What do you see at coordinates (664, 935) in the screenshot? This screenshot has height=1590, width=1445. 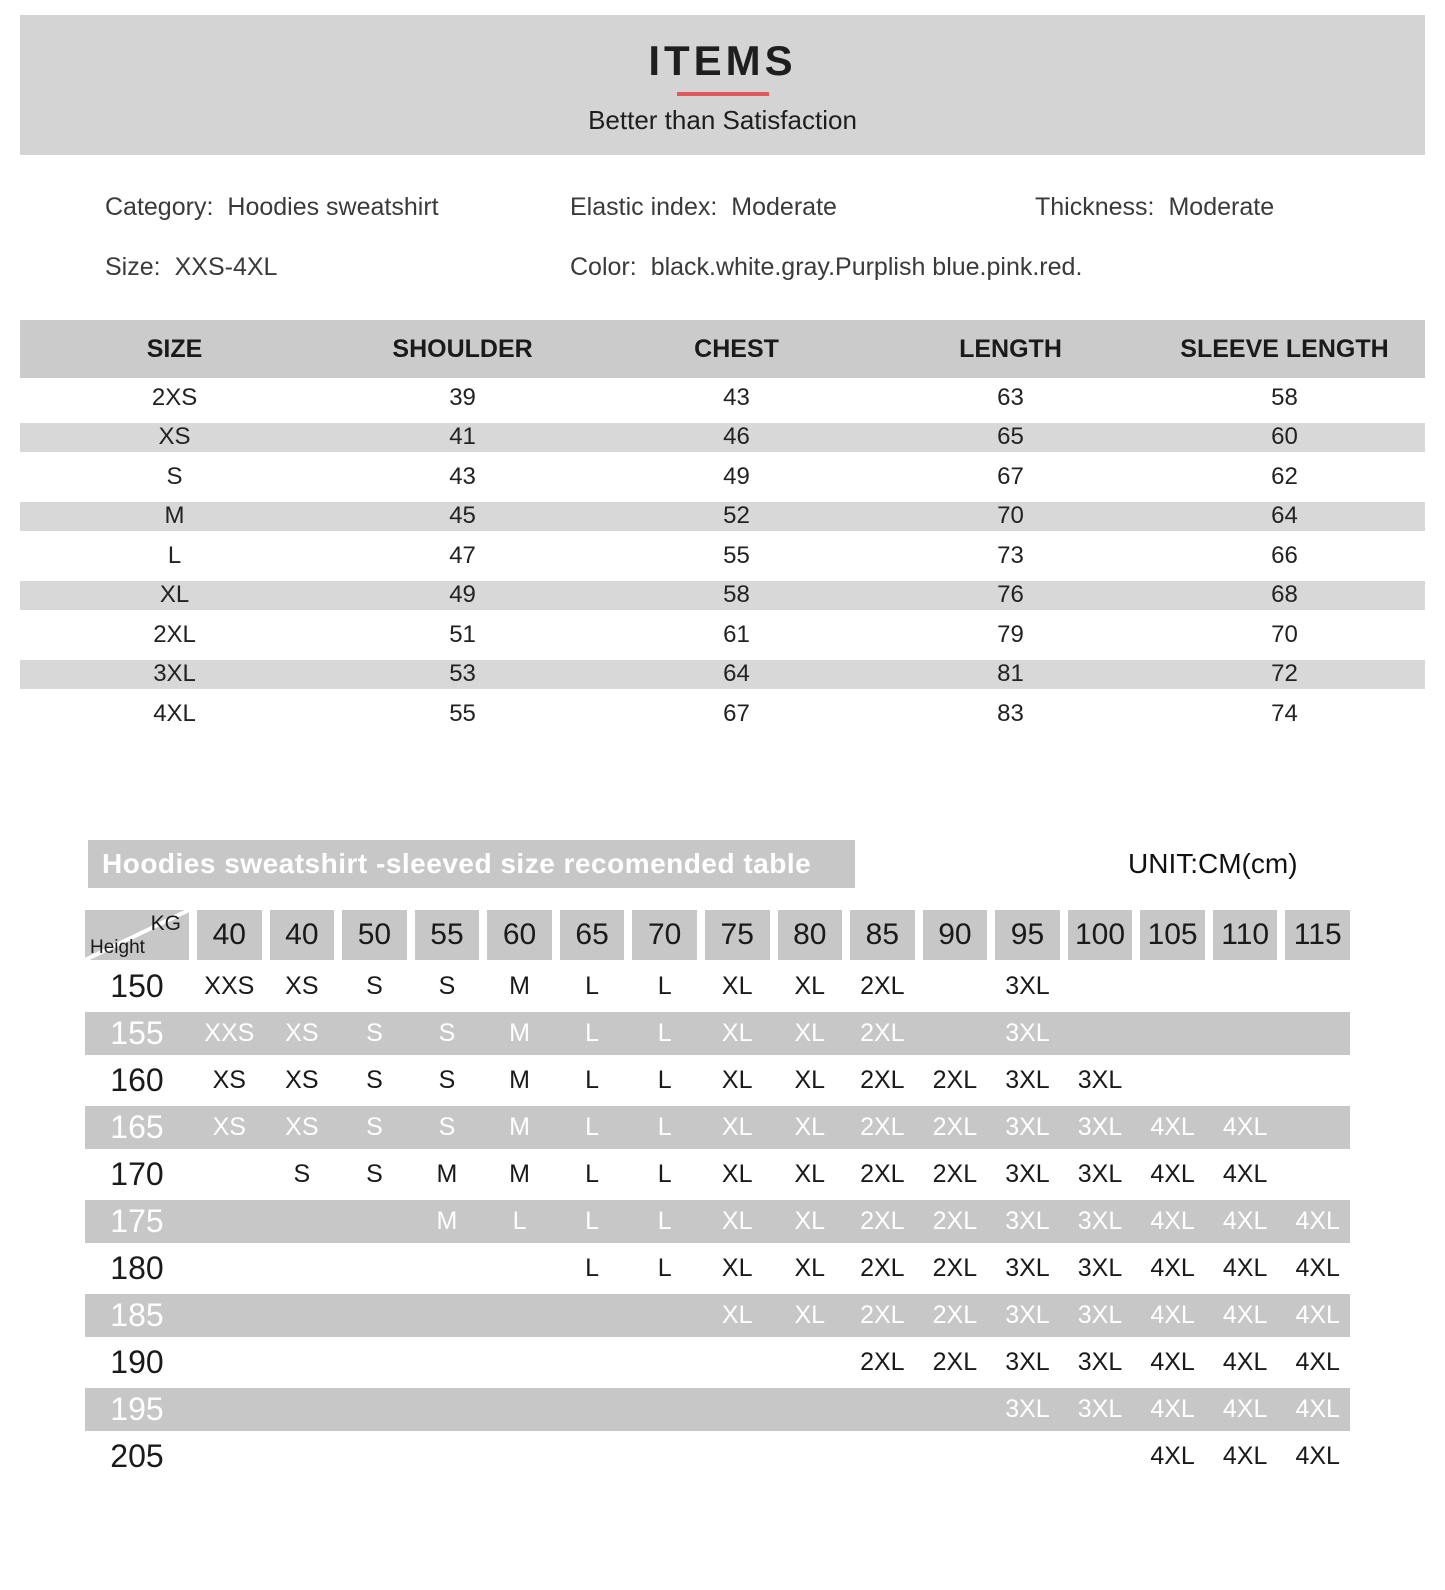 I see `kg-column-header: 70` at bounding box center [664, 935].